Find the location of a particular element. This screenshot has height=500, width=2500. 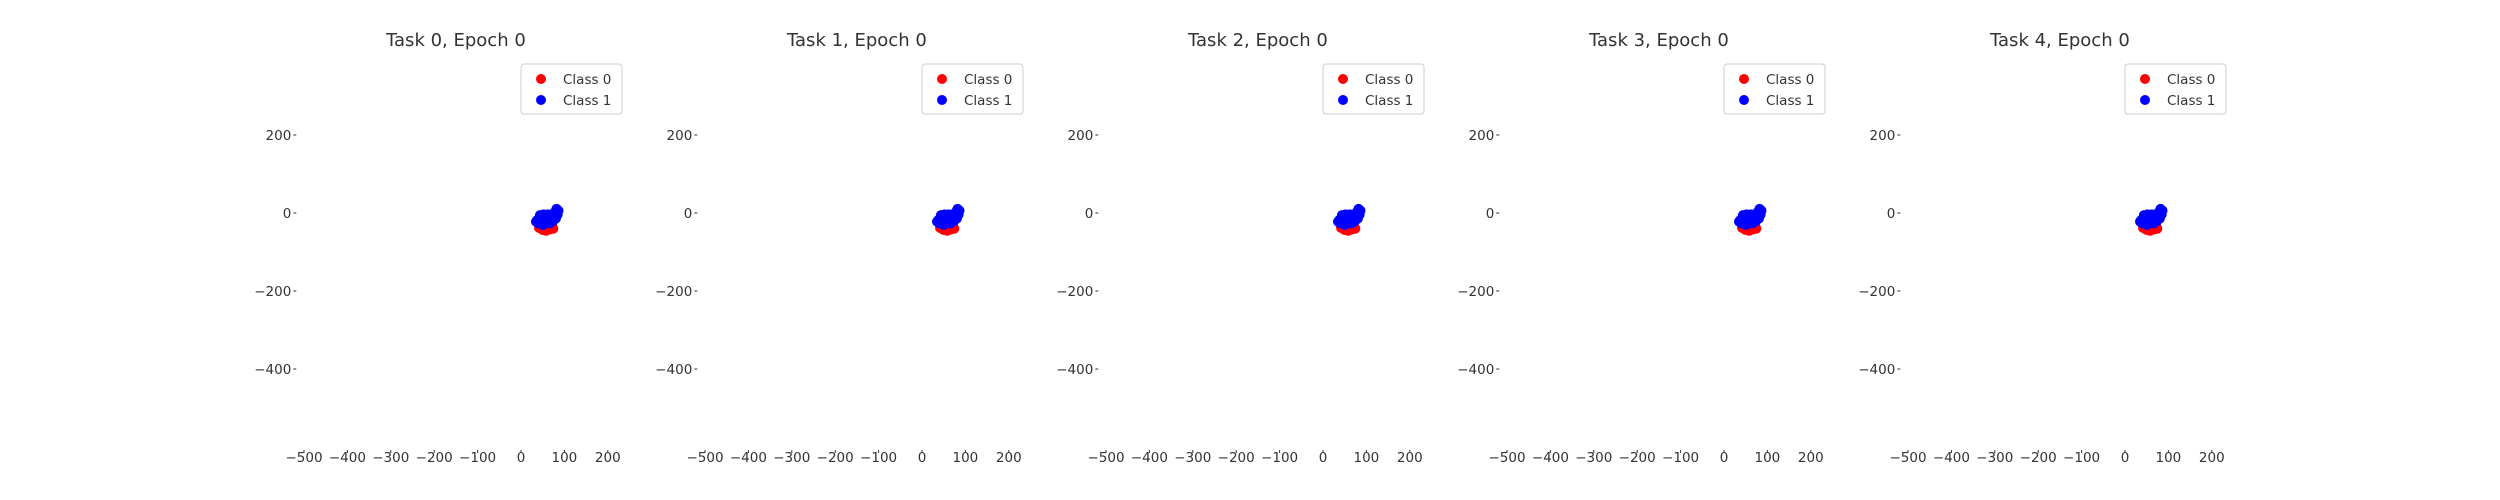

chart-title: Task 3, Epoch 0 is located at coordinates (1658, 40).